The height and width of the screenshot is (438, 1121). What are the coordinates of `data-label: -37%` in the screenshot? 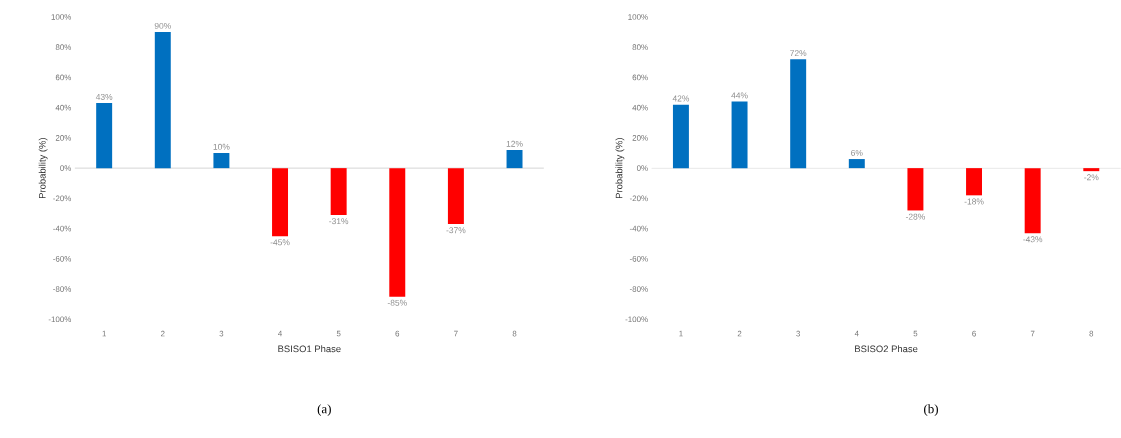 It's located at (456, 230).